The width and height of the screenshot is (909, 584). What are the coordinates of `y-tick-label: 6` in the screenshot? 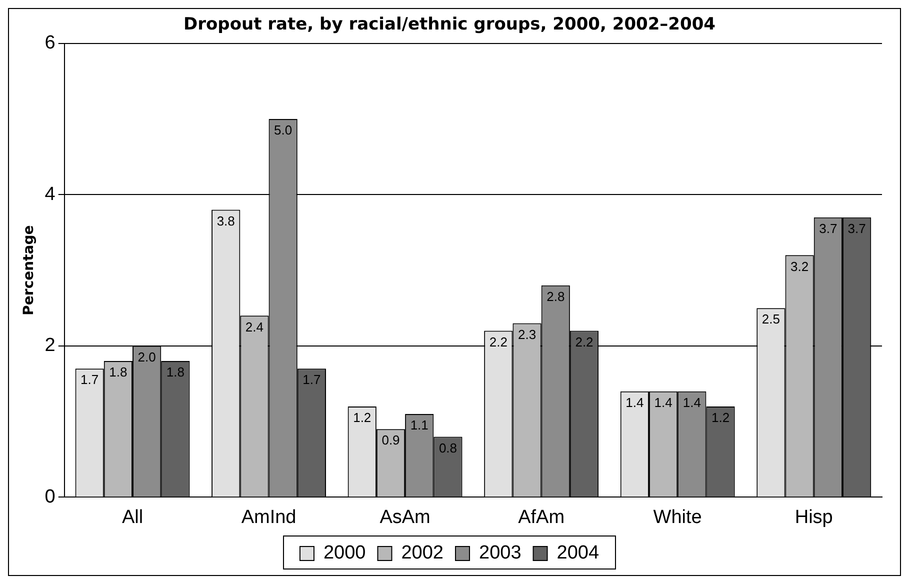 It's located at (50, 43).